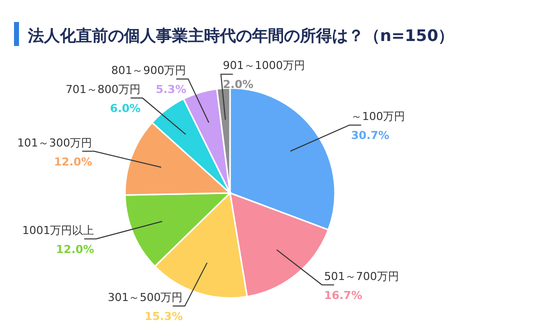 The width and height of the screenshot is (536, 336). I want to click on data-label: 6.0%, so click(125, 109).